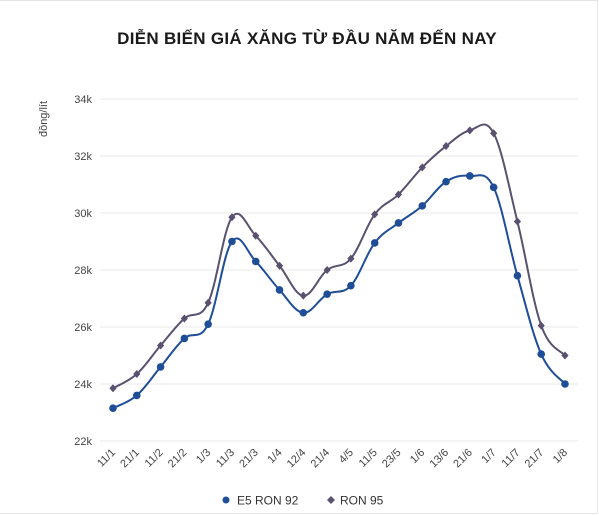 This screenshot has height=515, width=599. What do you see at coordinates (346, 456) in the screenshot?
I see `x-tick-label: 4/5` at bounding box center [346, 456].